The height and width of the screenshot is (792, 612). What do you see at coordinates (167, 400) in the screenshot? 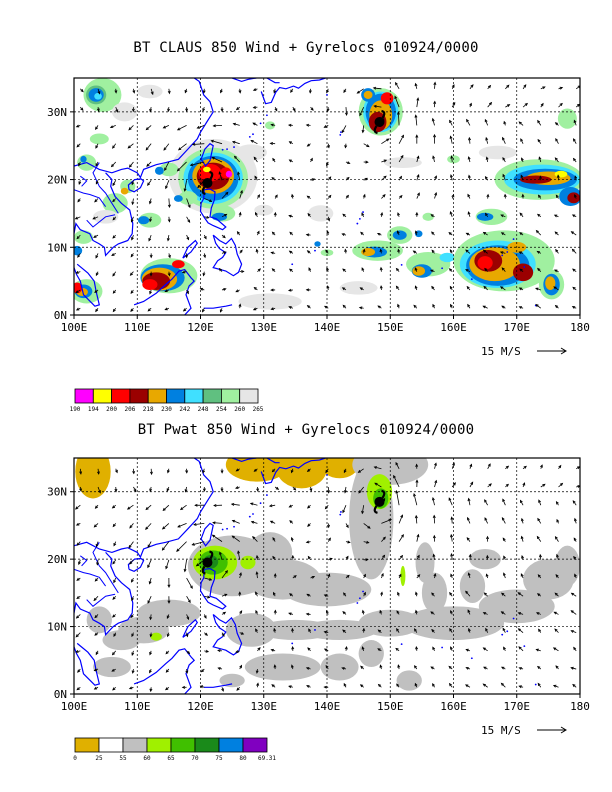
I see `colorbar: 190 194 200 206 218 230 242 248 254 260 265` at bounding box center [167, 400].